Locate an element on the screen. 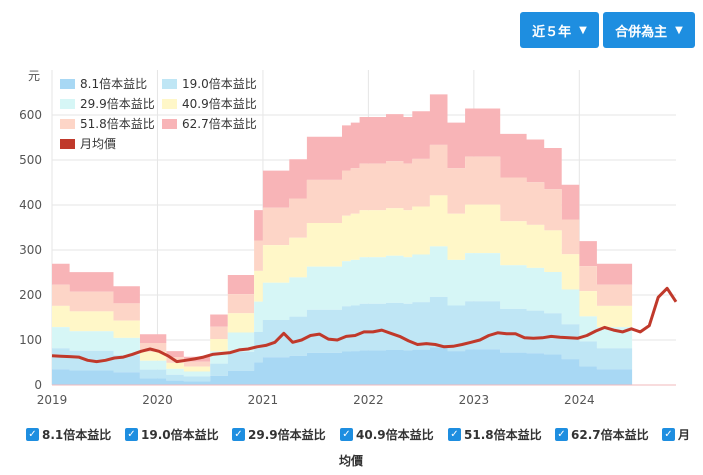 This screenshot has width=703, height=475. checkbox-pe-19-0: ✓ 19.0倍本益比 is located at coordinates (172, 434).